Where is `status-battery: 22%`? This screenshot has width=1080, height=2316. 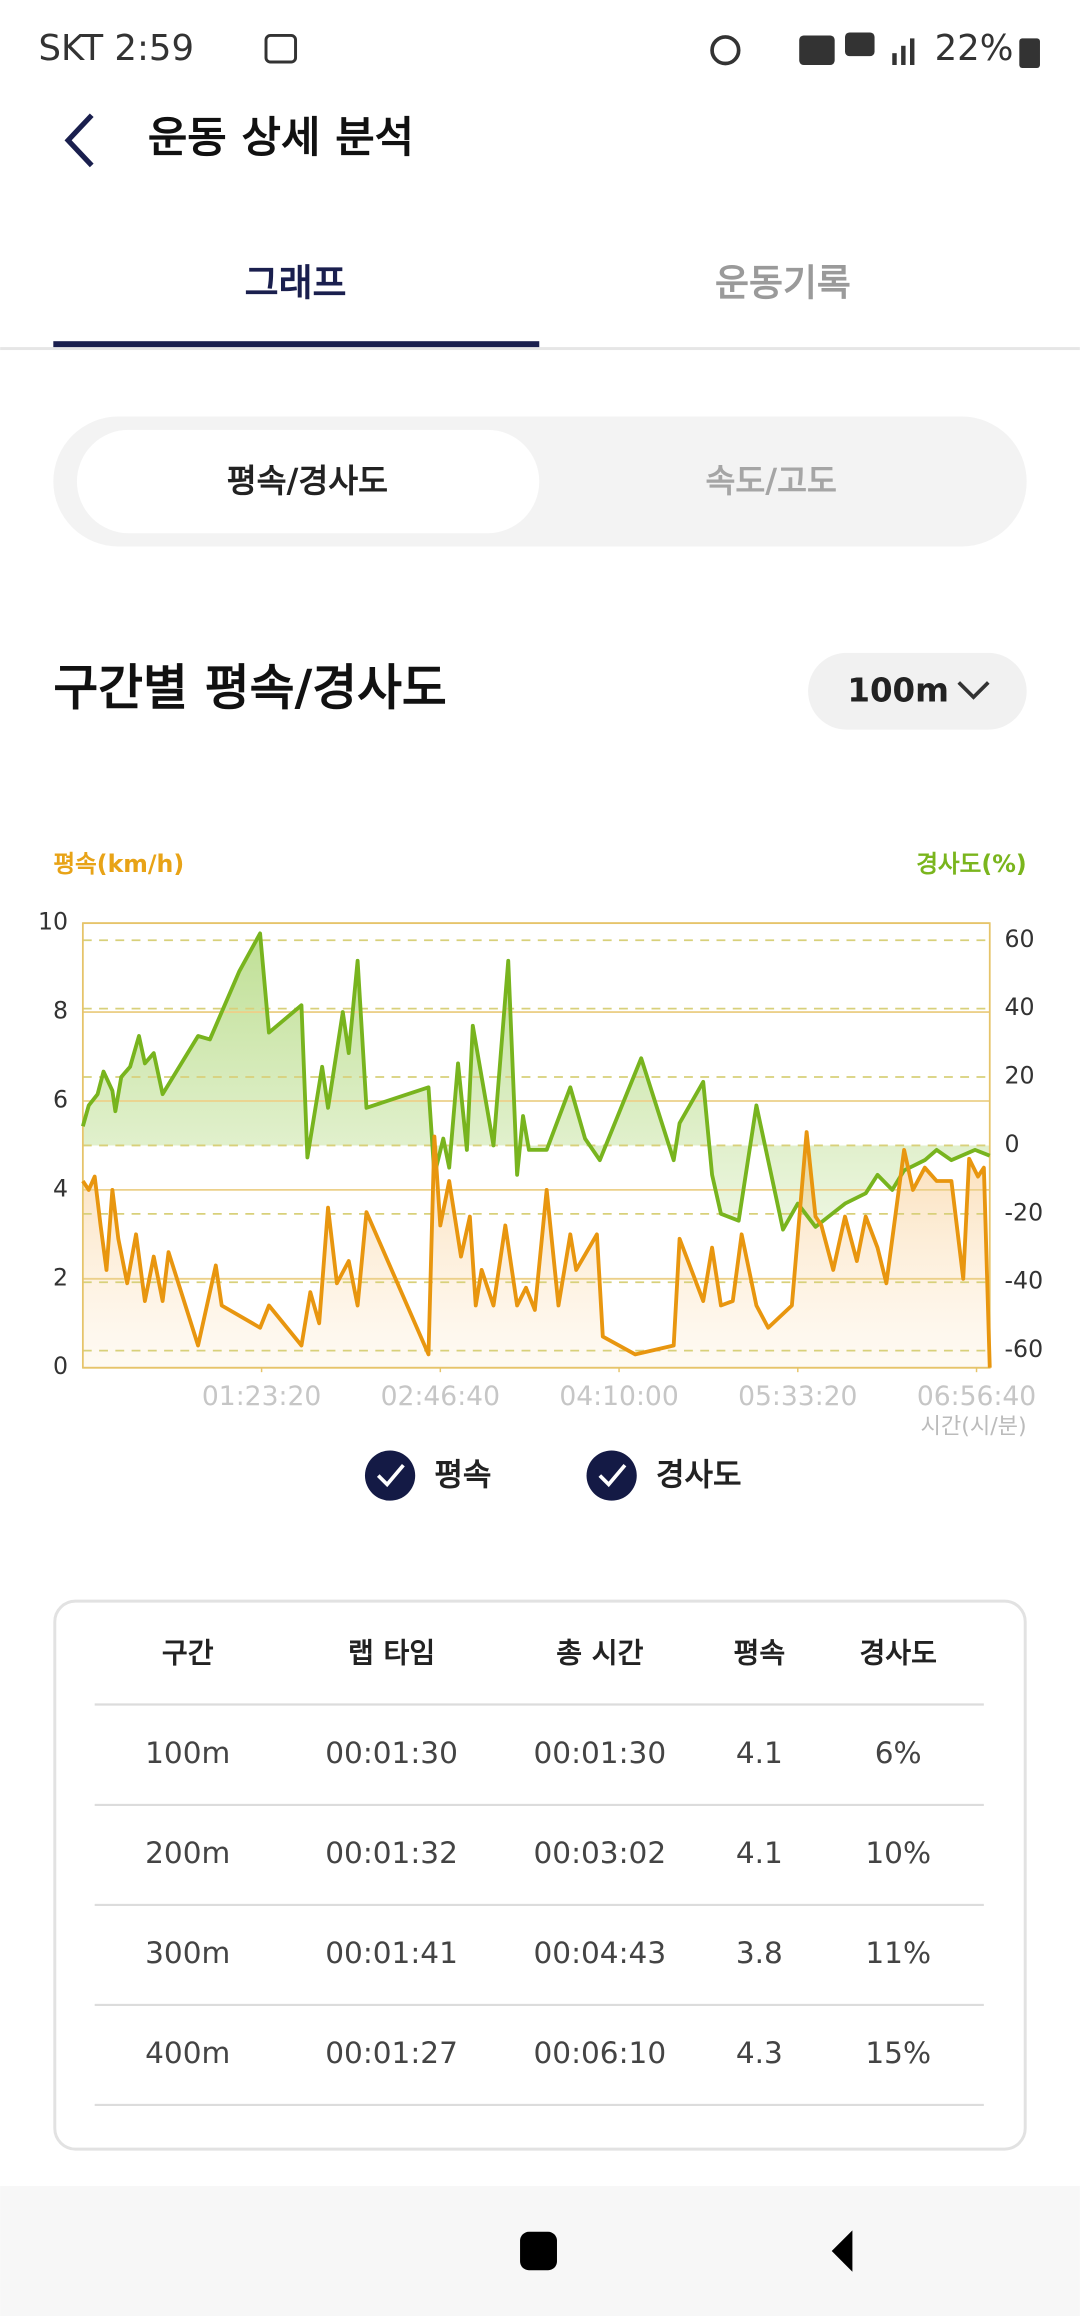 status-battery: 22% is located at coordinates (974, 48).